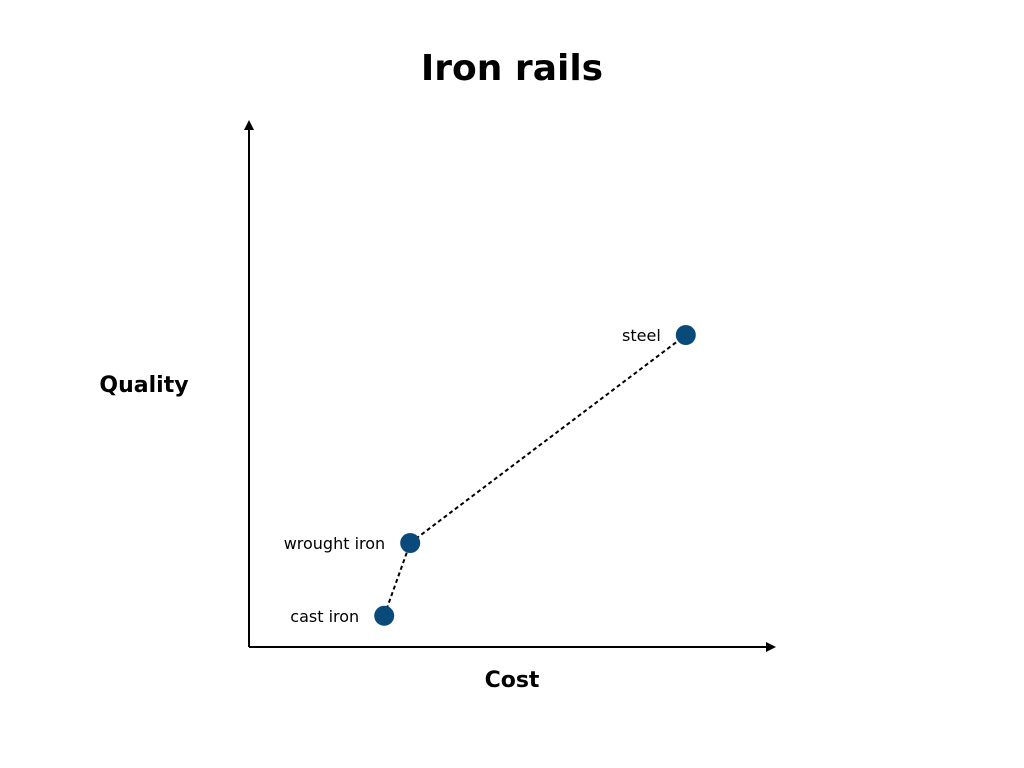 The width and height of the screenshot is (1024, 768). What do you see at coordinates (641, 335) in the screenshot?
I see `point-label: steel` at bounding box center [641, 335].